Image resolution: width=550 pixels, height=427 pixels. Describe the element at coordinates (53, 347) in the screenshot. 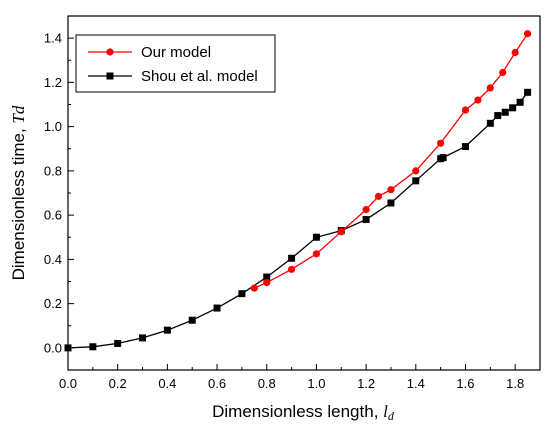

I see `y-tick-label: 0.0` at that location.